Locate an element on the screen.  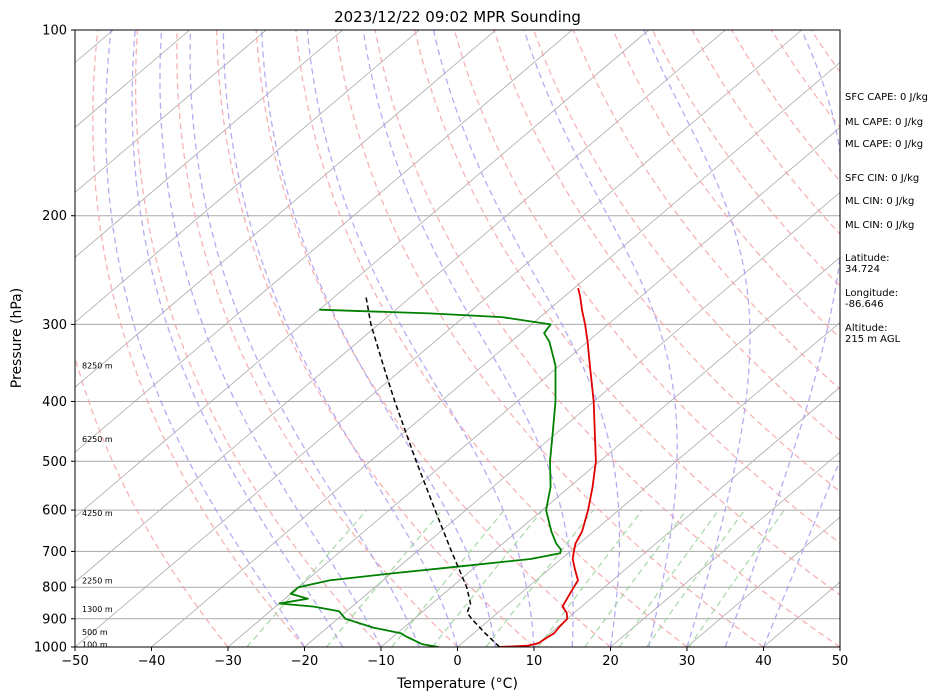
y-tick-label: 600 is located at coordinates (54, 511).